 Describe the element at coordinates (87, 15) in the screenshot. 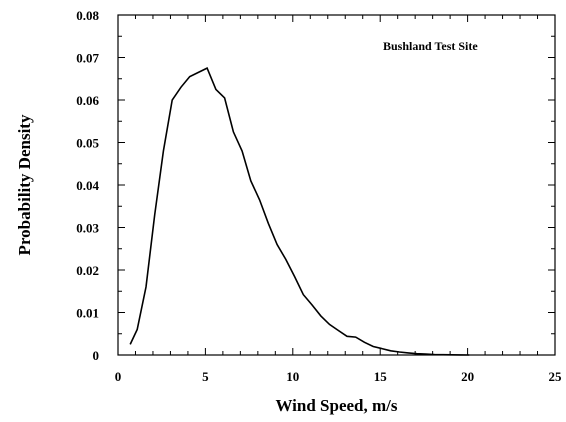

I see `y-tick-label: 0.08` at that location.